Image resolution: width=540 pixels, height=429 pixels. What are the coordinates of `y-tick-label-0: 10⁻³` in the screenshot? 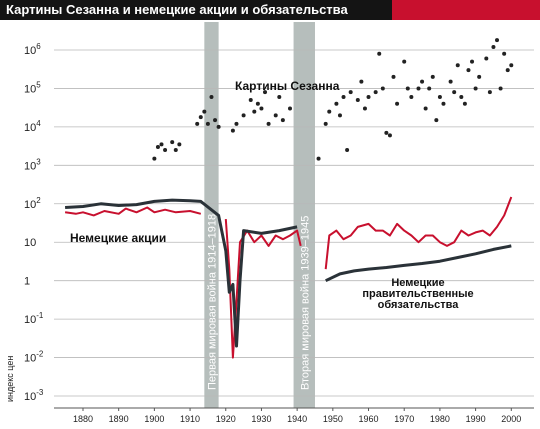 It's located at (34, 395).